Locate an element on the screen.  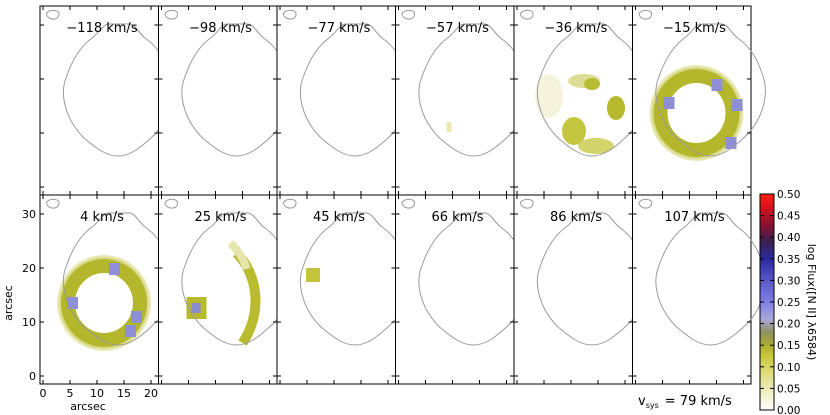
y-tick-label: 20 is located at coordinates (29, 268).